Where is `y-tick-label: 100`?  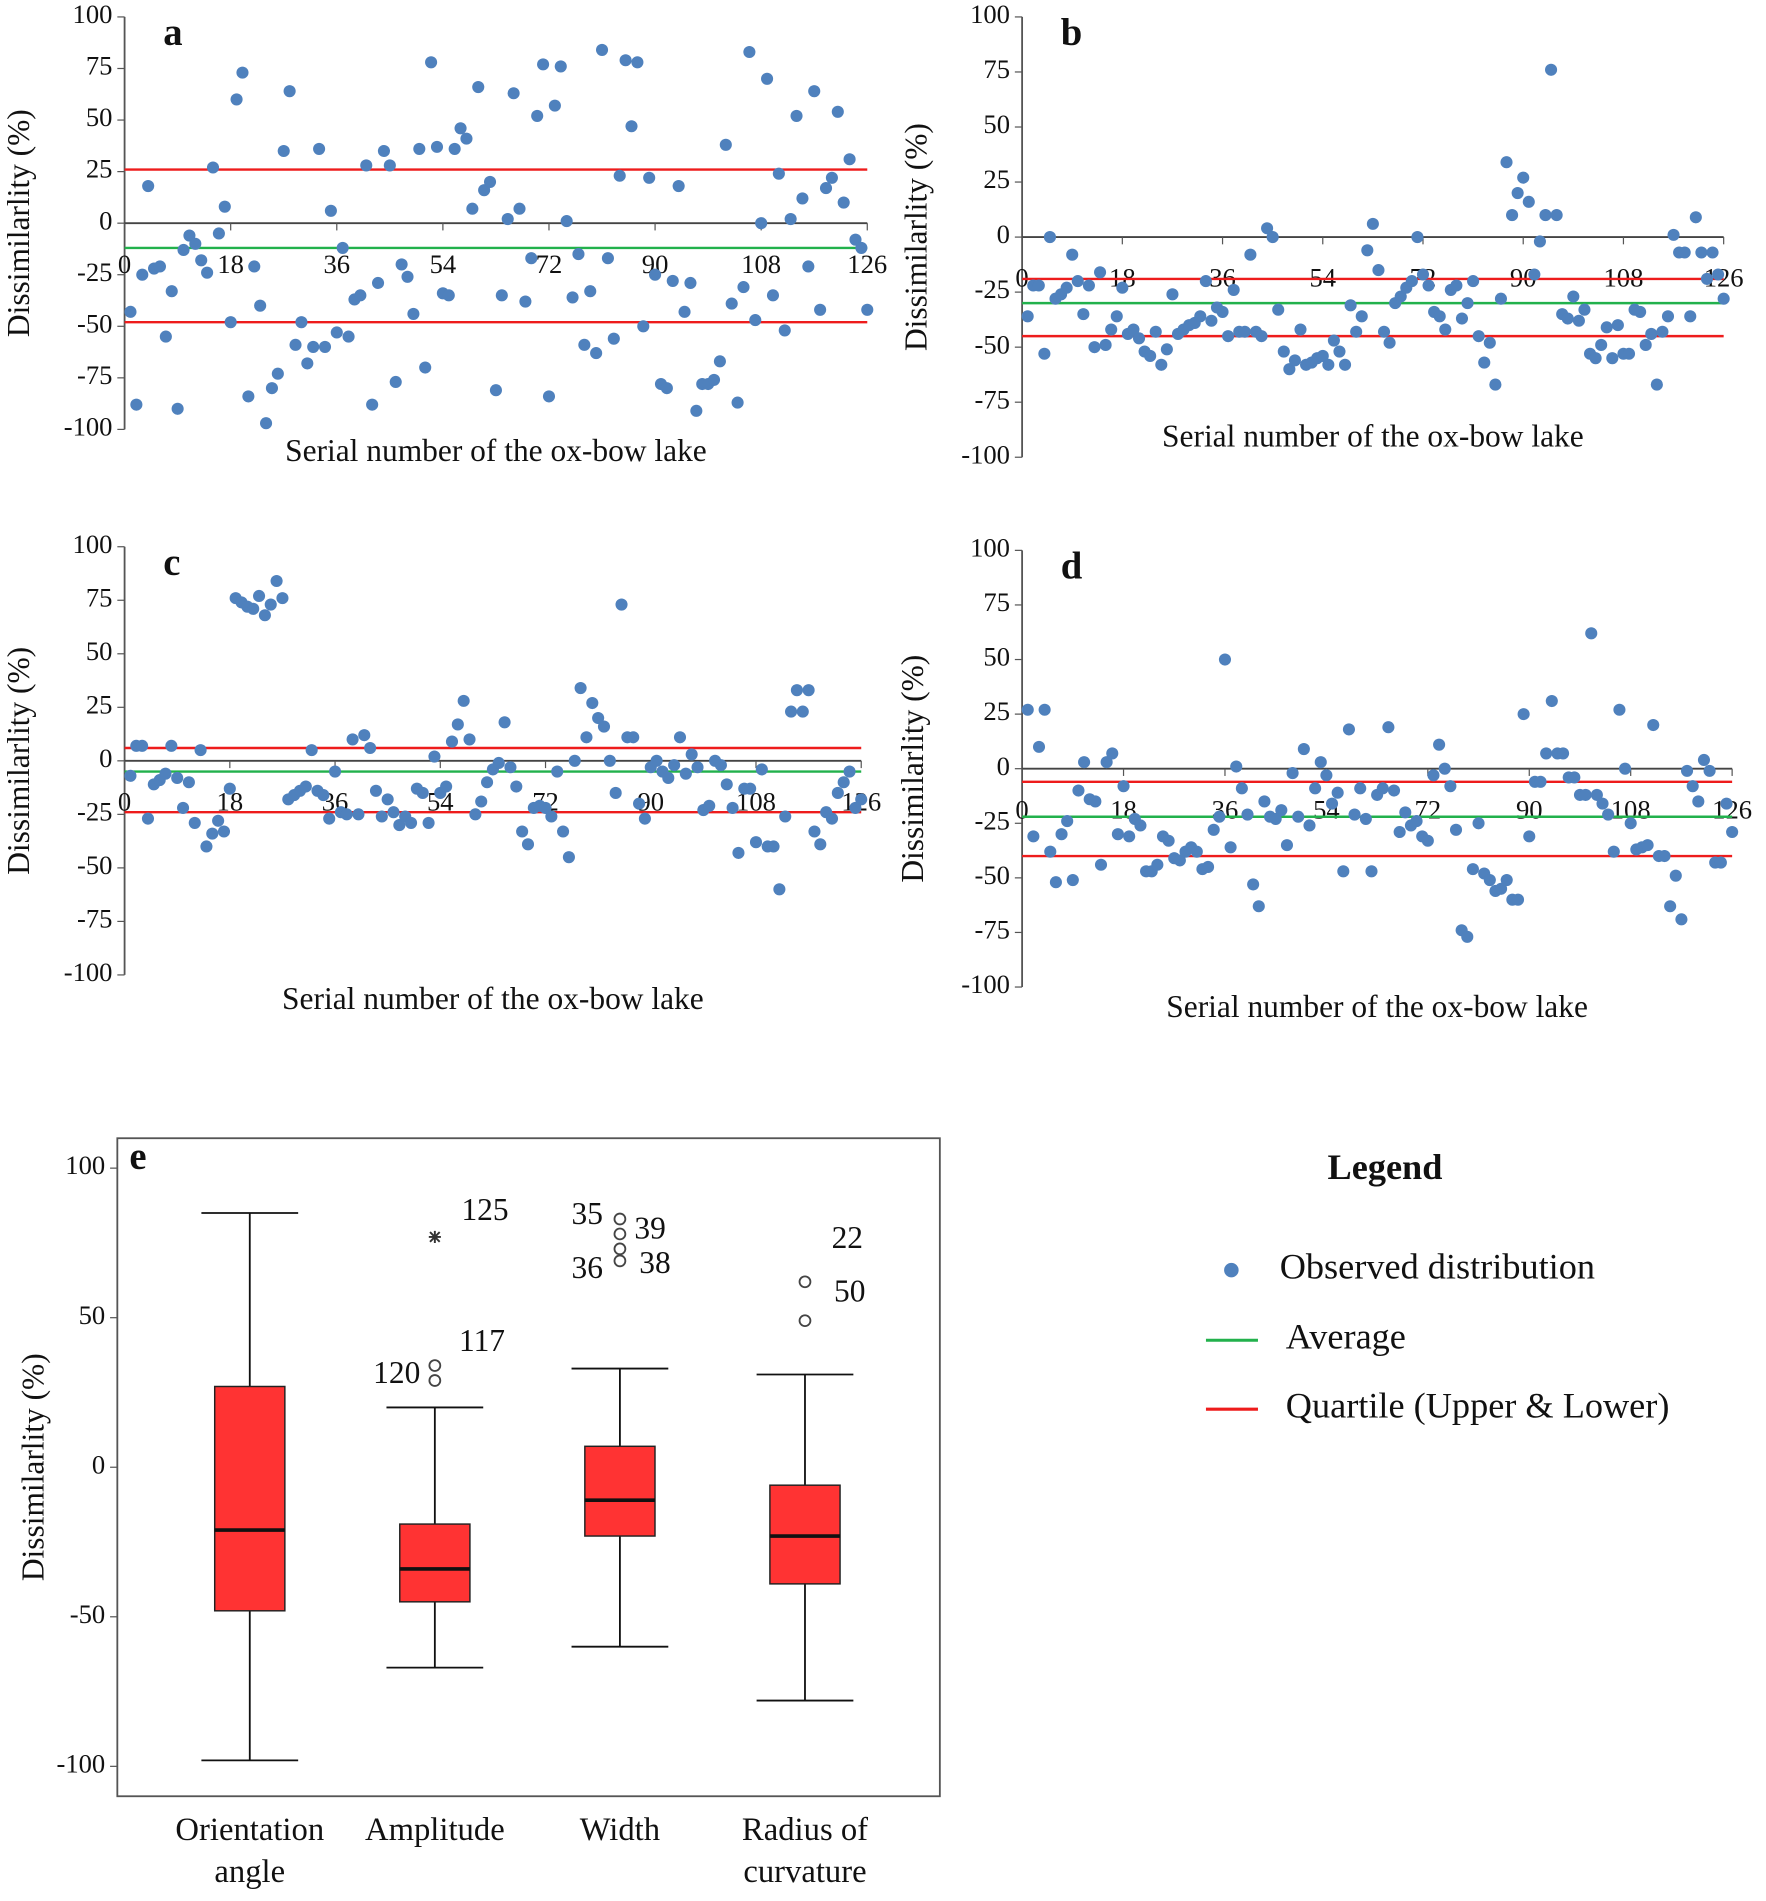 y-tick-label: 100 is located at coordinates (990, 14).